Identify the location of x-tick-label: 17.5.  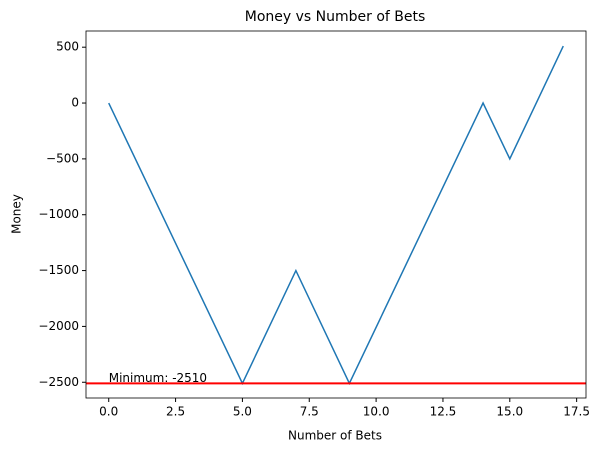
(576, 412).